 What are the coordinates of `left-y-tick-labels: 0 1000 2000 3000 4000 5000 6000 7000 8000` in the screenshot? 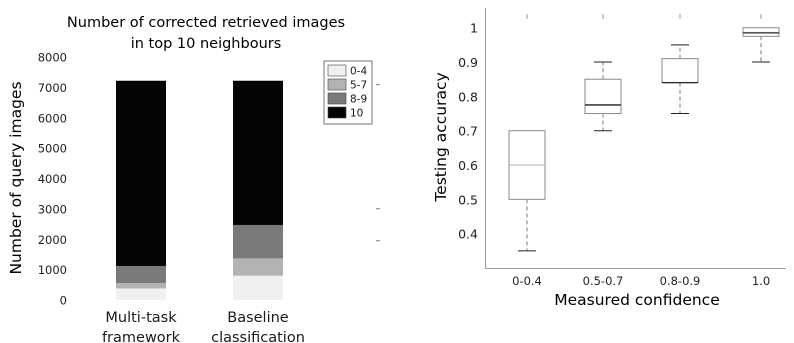 It's located at (52, 179).